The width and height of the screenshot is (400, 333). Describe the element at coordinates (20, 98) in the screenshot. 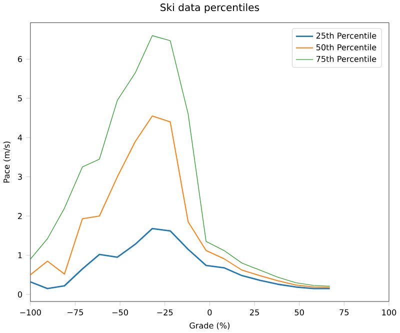

I see `y-tick-label: 5` at that location.